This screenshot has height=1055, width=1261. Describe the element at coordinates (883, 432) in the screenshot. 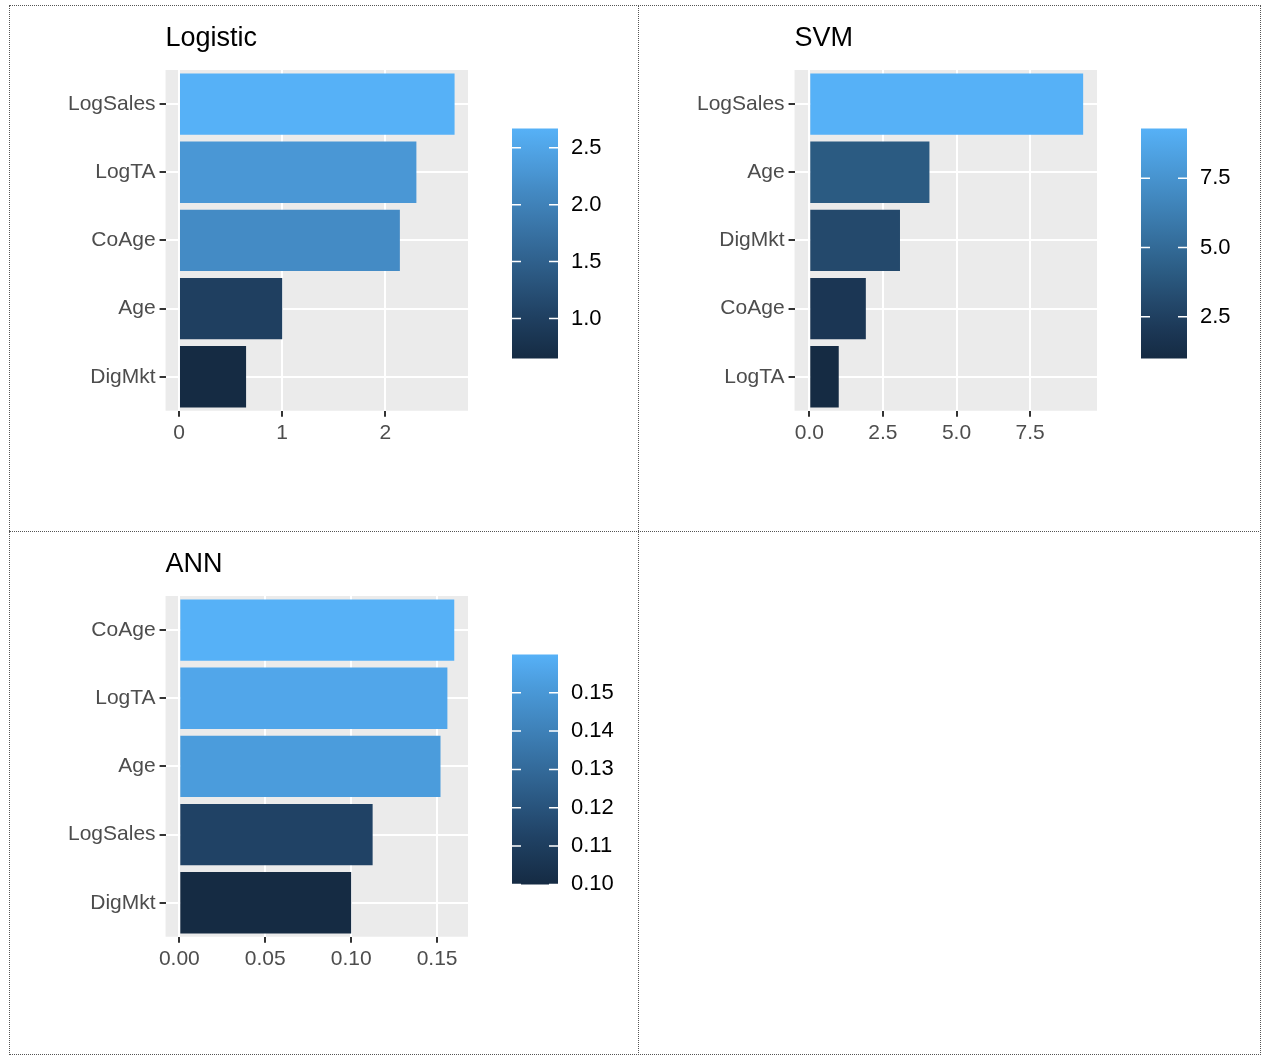

I see `x-tick-label: 2.5` at that location.